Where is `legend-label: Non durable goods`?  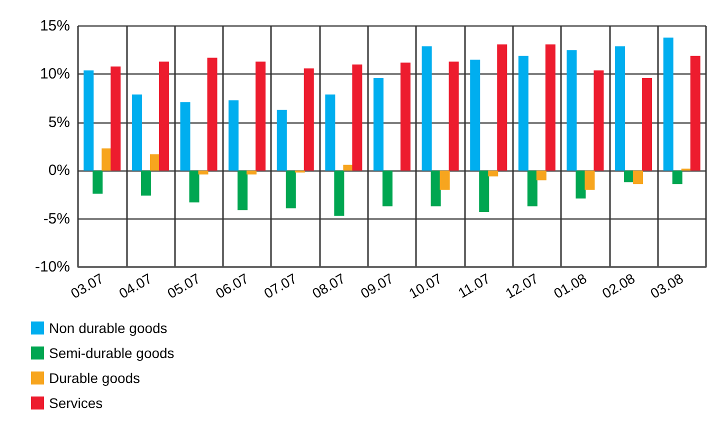 legend-label: Non durable goods is located at coordinates (108, 328).